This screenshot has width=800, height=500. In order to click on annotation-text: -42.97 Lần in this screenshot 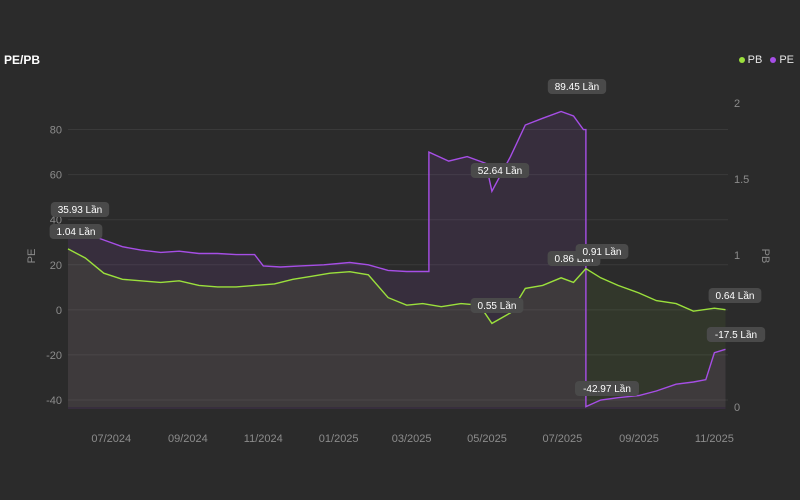, I will do `click(607, 389)`.